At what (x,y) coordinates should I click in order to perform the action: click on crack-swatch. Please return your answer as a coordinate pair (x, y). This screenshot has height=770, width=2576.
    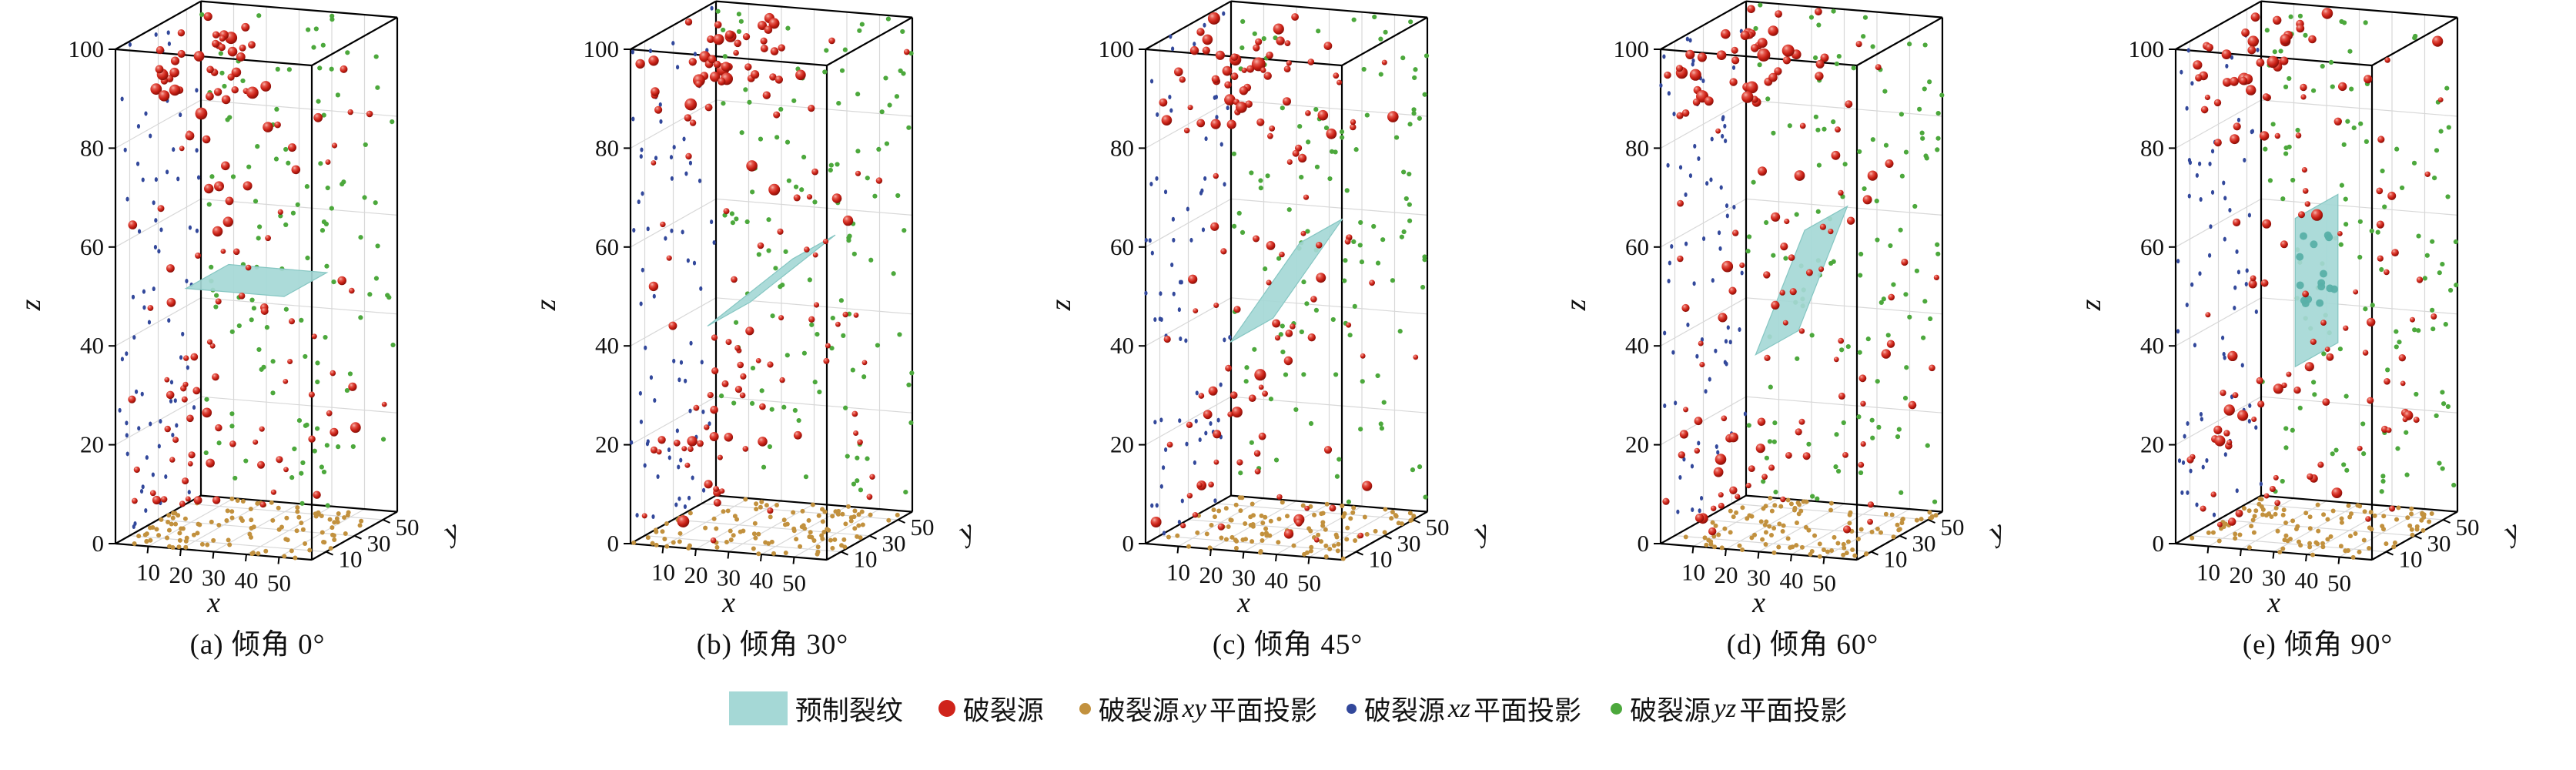
    Looking at the image, I should click on (758, 708).